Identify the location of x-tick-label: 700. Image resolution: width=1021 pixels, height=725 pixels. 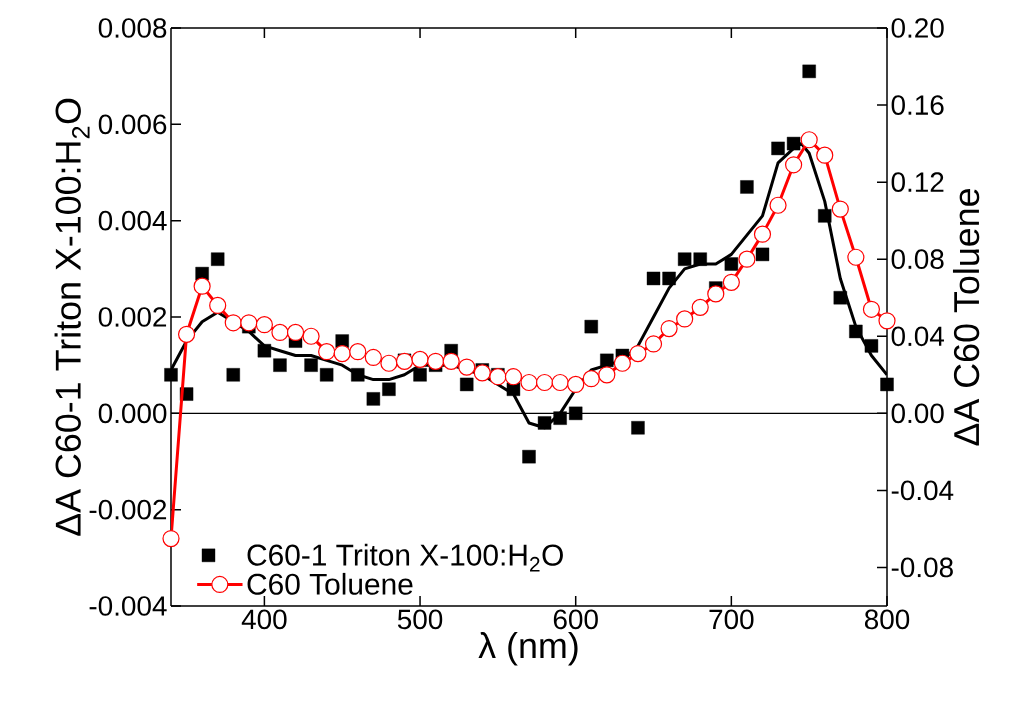
(731, 619).